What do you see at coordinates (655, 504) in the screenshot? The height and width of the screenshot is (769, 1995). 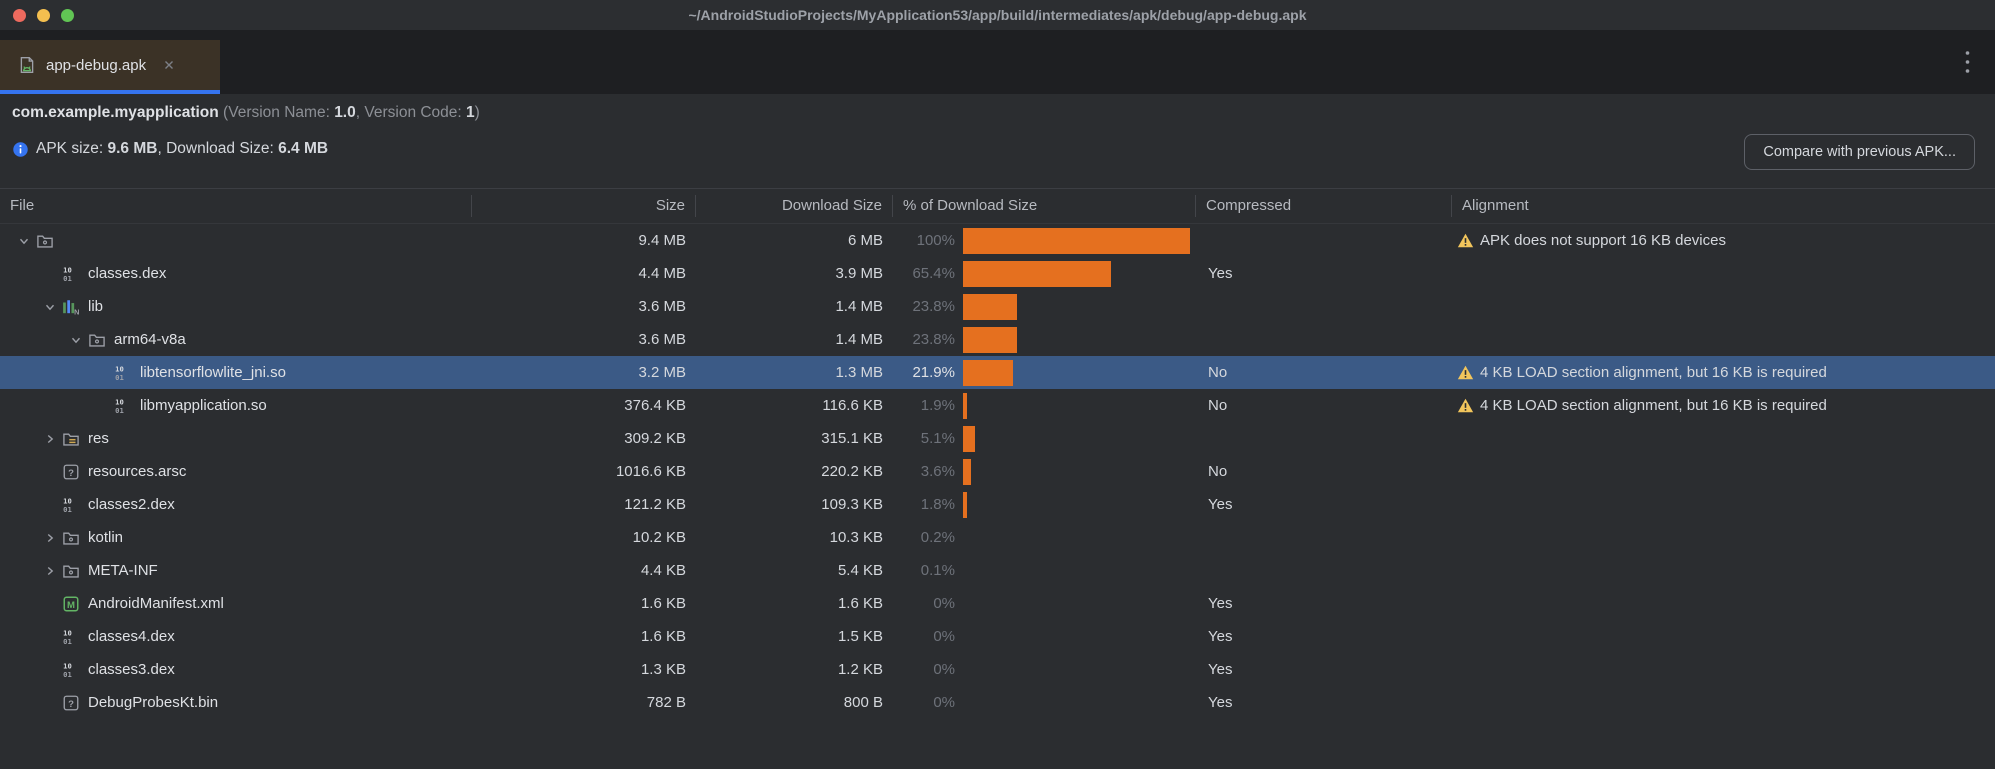 I see `size-value: 121.2 KB` at bounding box center [655, 504].